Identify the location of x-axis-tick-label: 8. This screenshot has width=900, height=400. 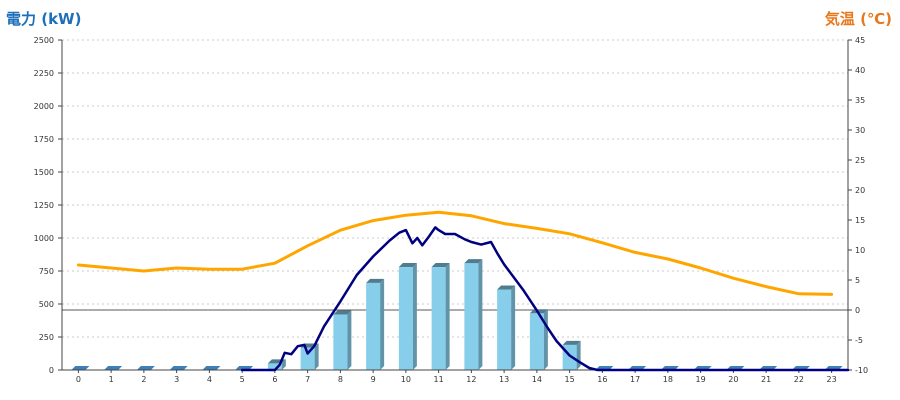
(340, 379).